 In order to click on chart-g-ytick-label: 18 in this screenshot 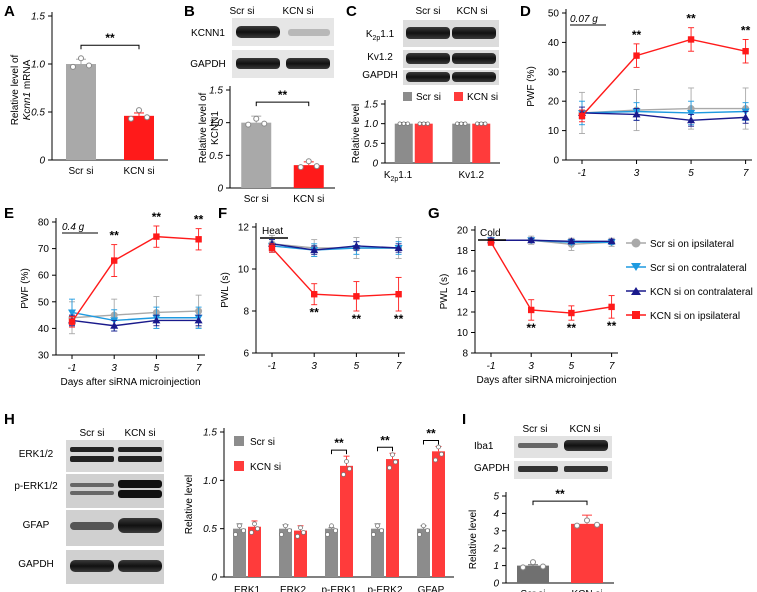, I will do `click(463, 251)`.